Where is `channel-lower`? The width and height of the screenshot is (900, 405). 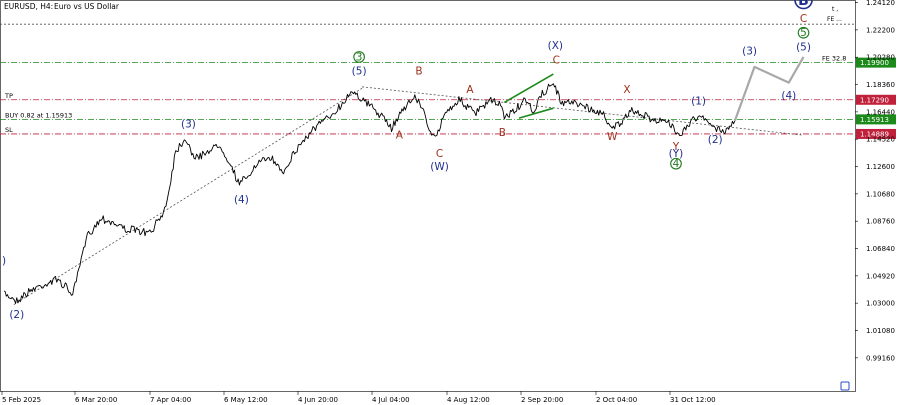
channel-lower is located at coordinates (536, 113).